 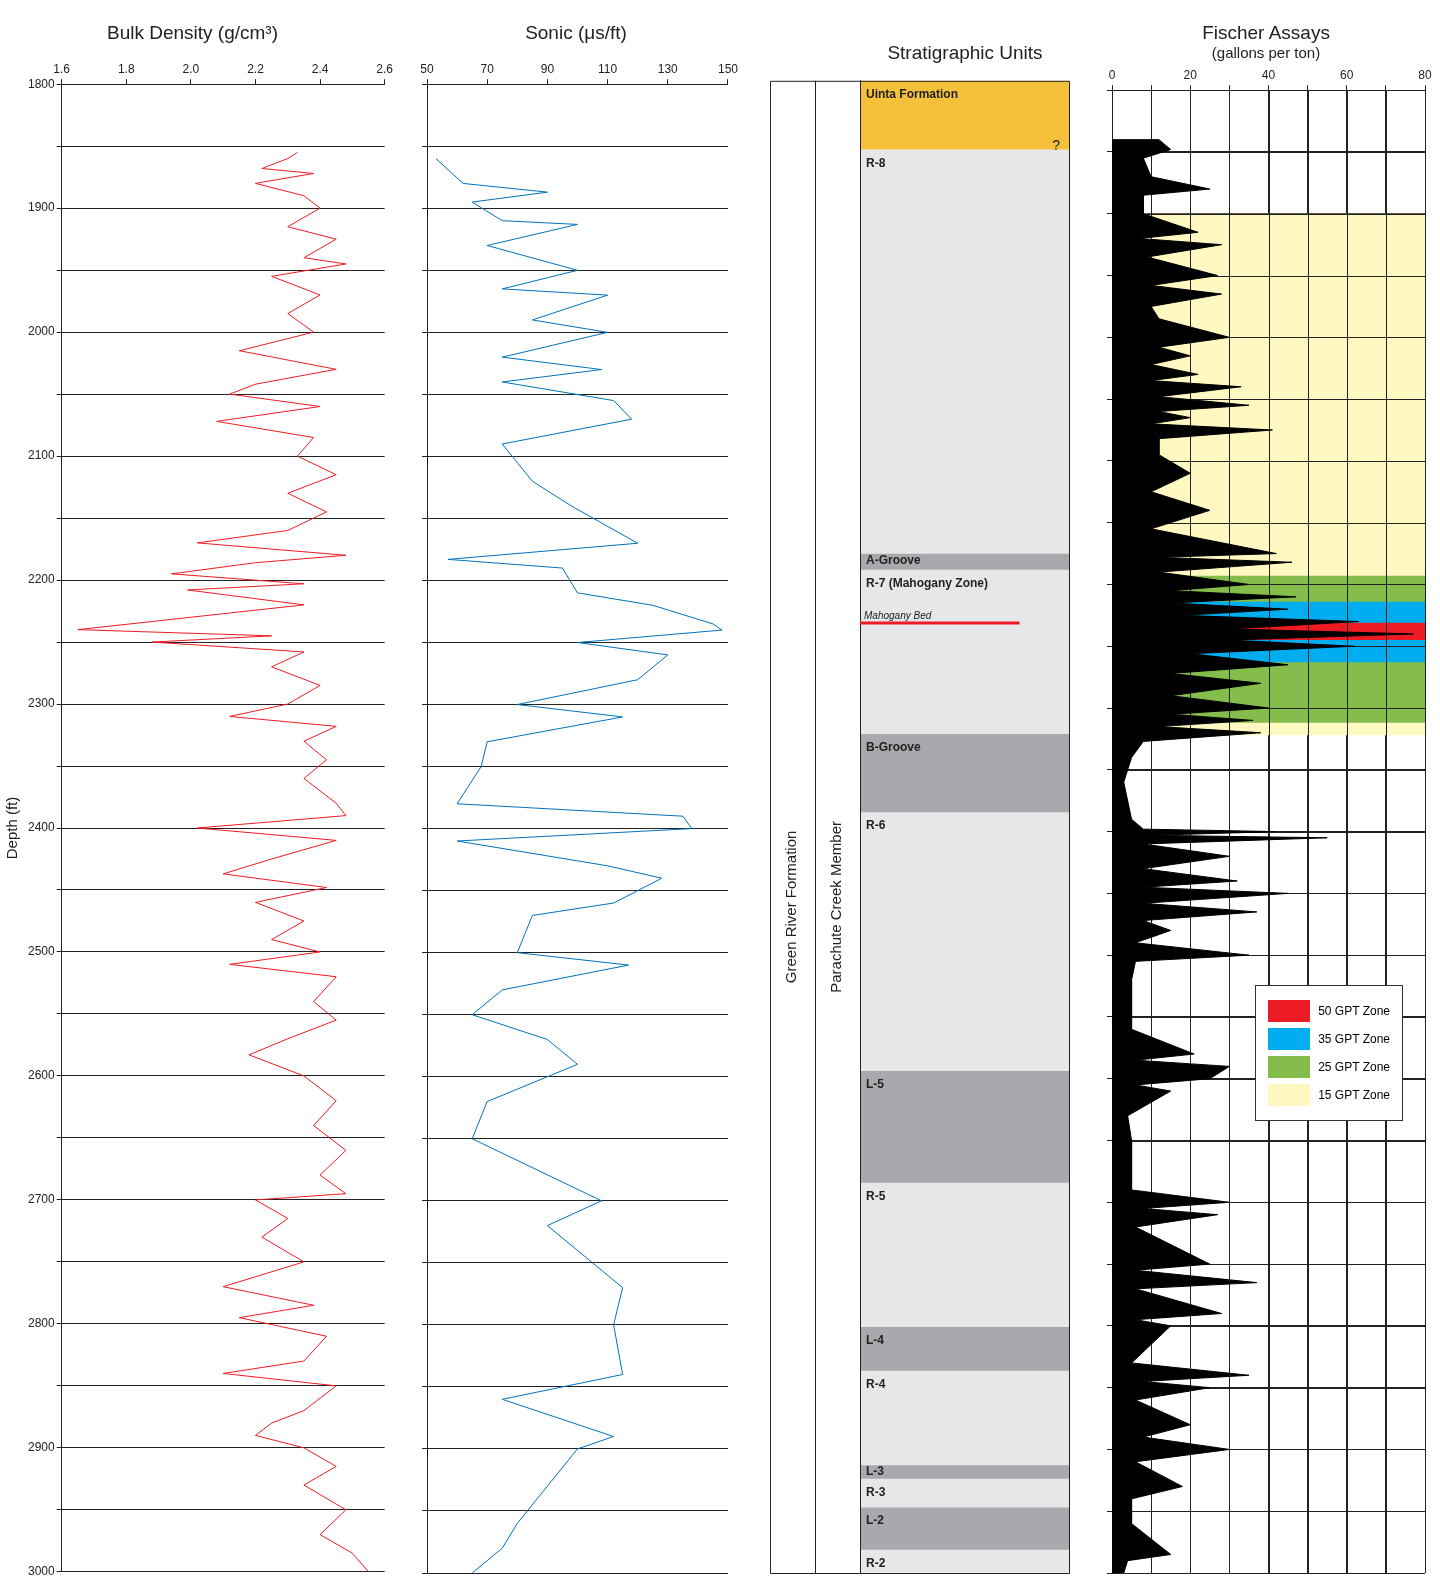 What do you see at coordinates (728, 69) in the screenshot?
I see `x-tick-label: 150` at bounding box center [728, 69].